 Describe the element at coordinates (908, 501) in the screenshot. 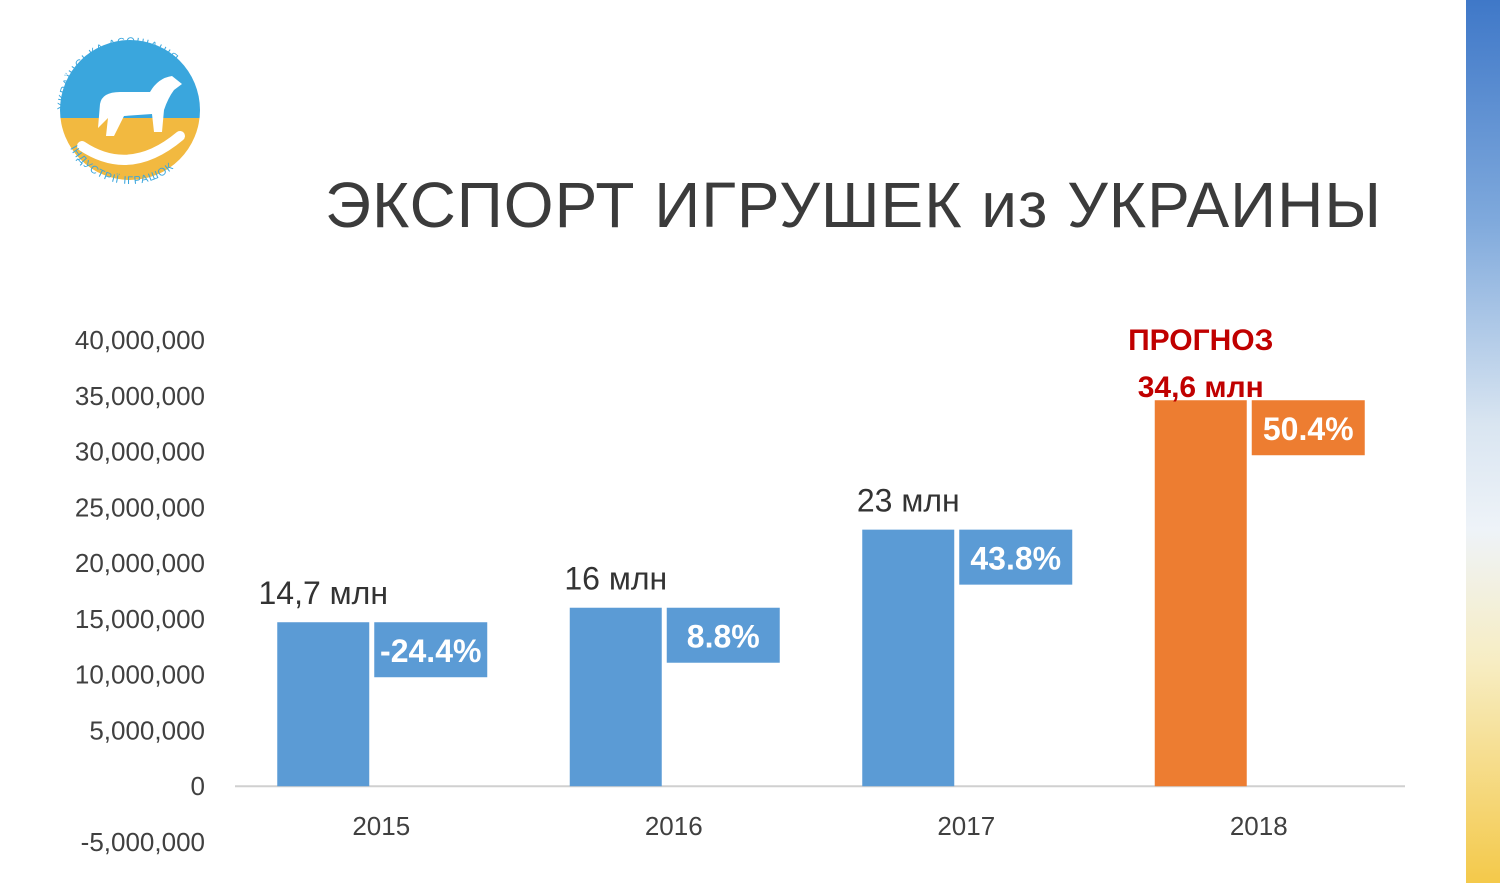

I see `value-label: 23 млн` at that location.